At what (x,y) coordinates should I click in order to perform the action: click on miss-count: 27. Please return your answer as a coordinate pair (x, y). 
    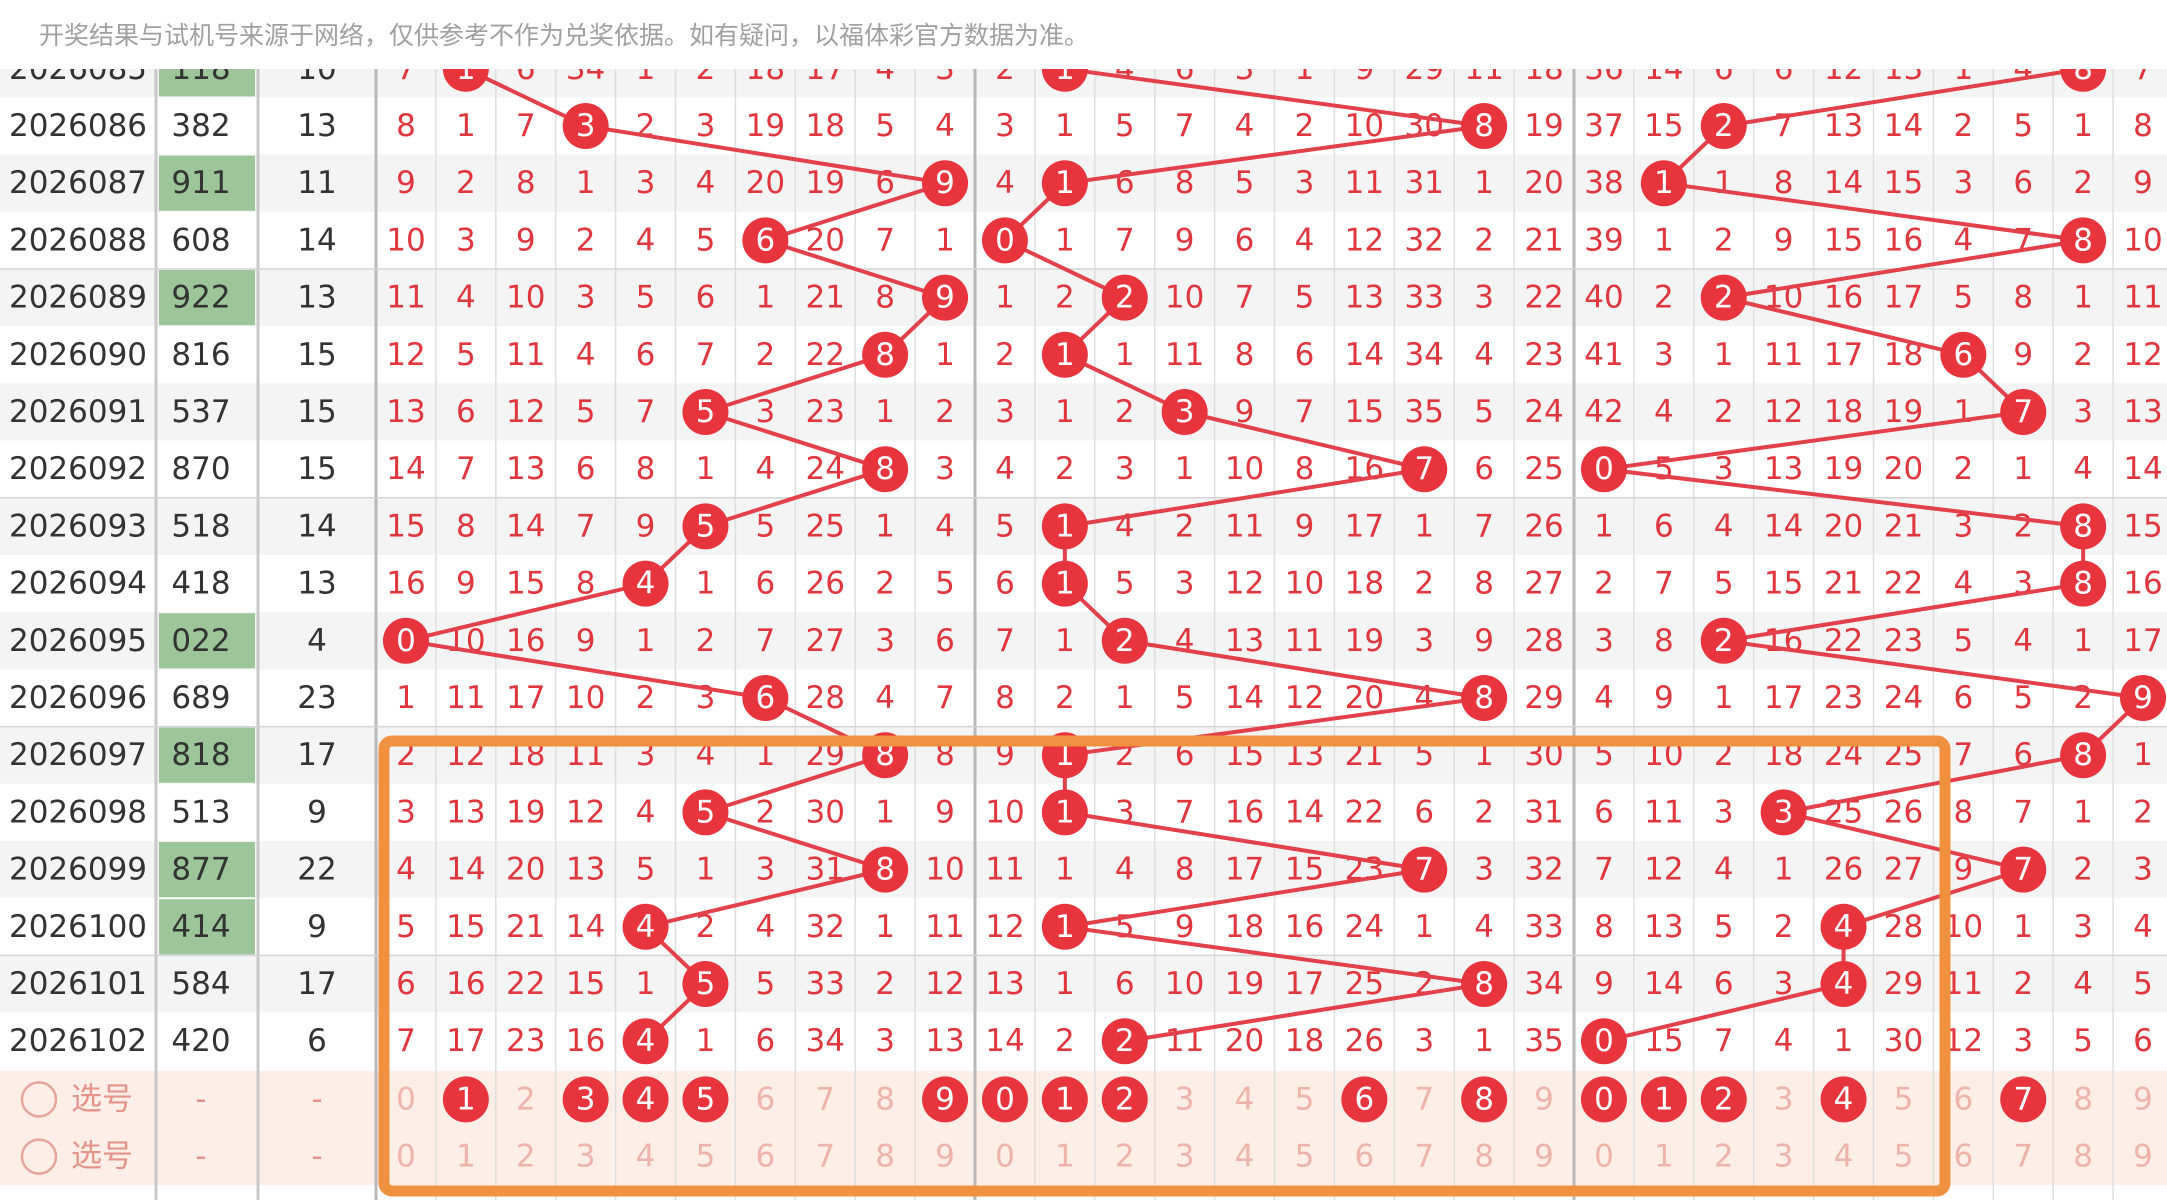
    Looking at the image, I should click on (1903, 870).